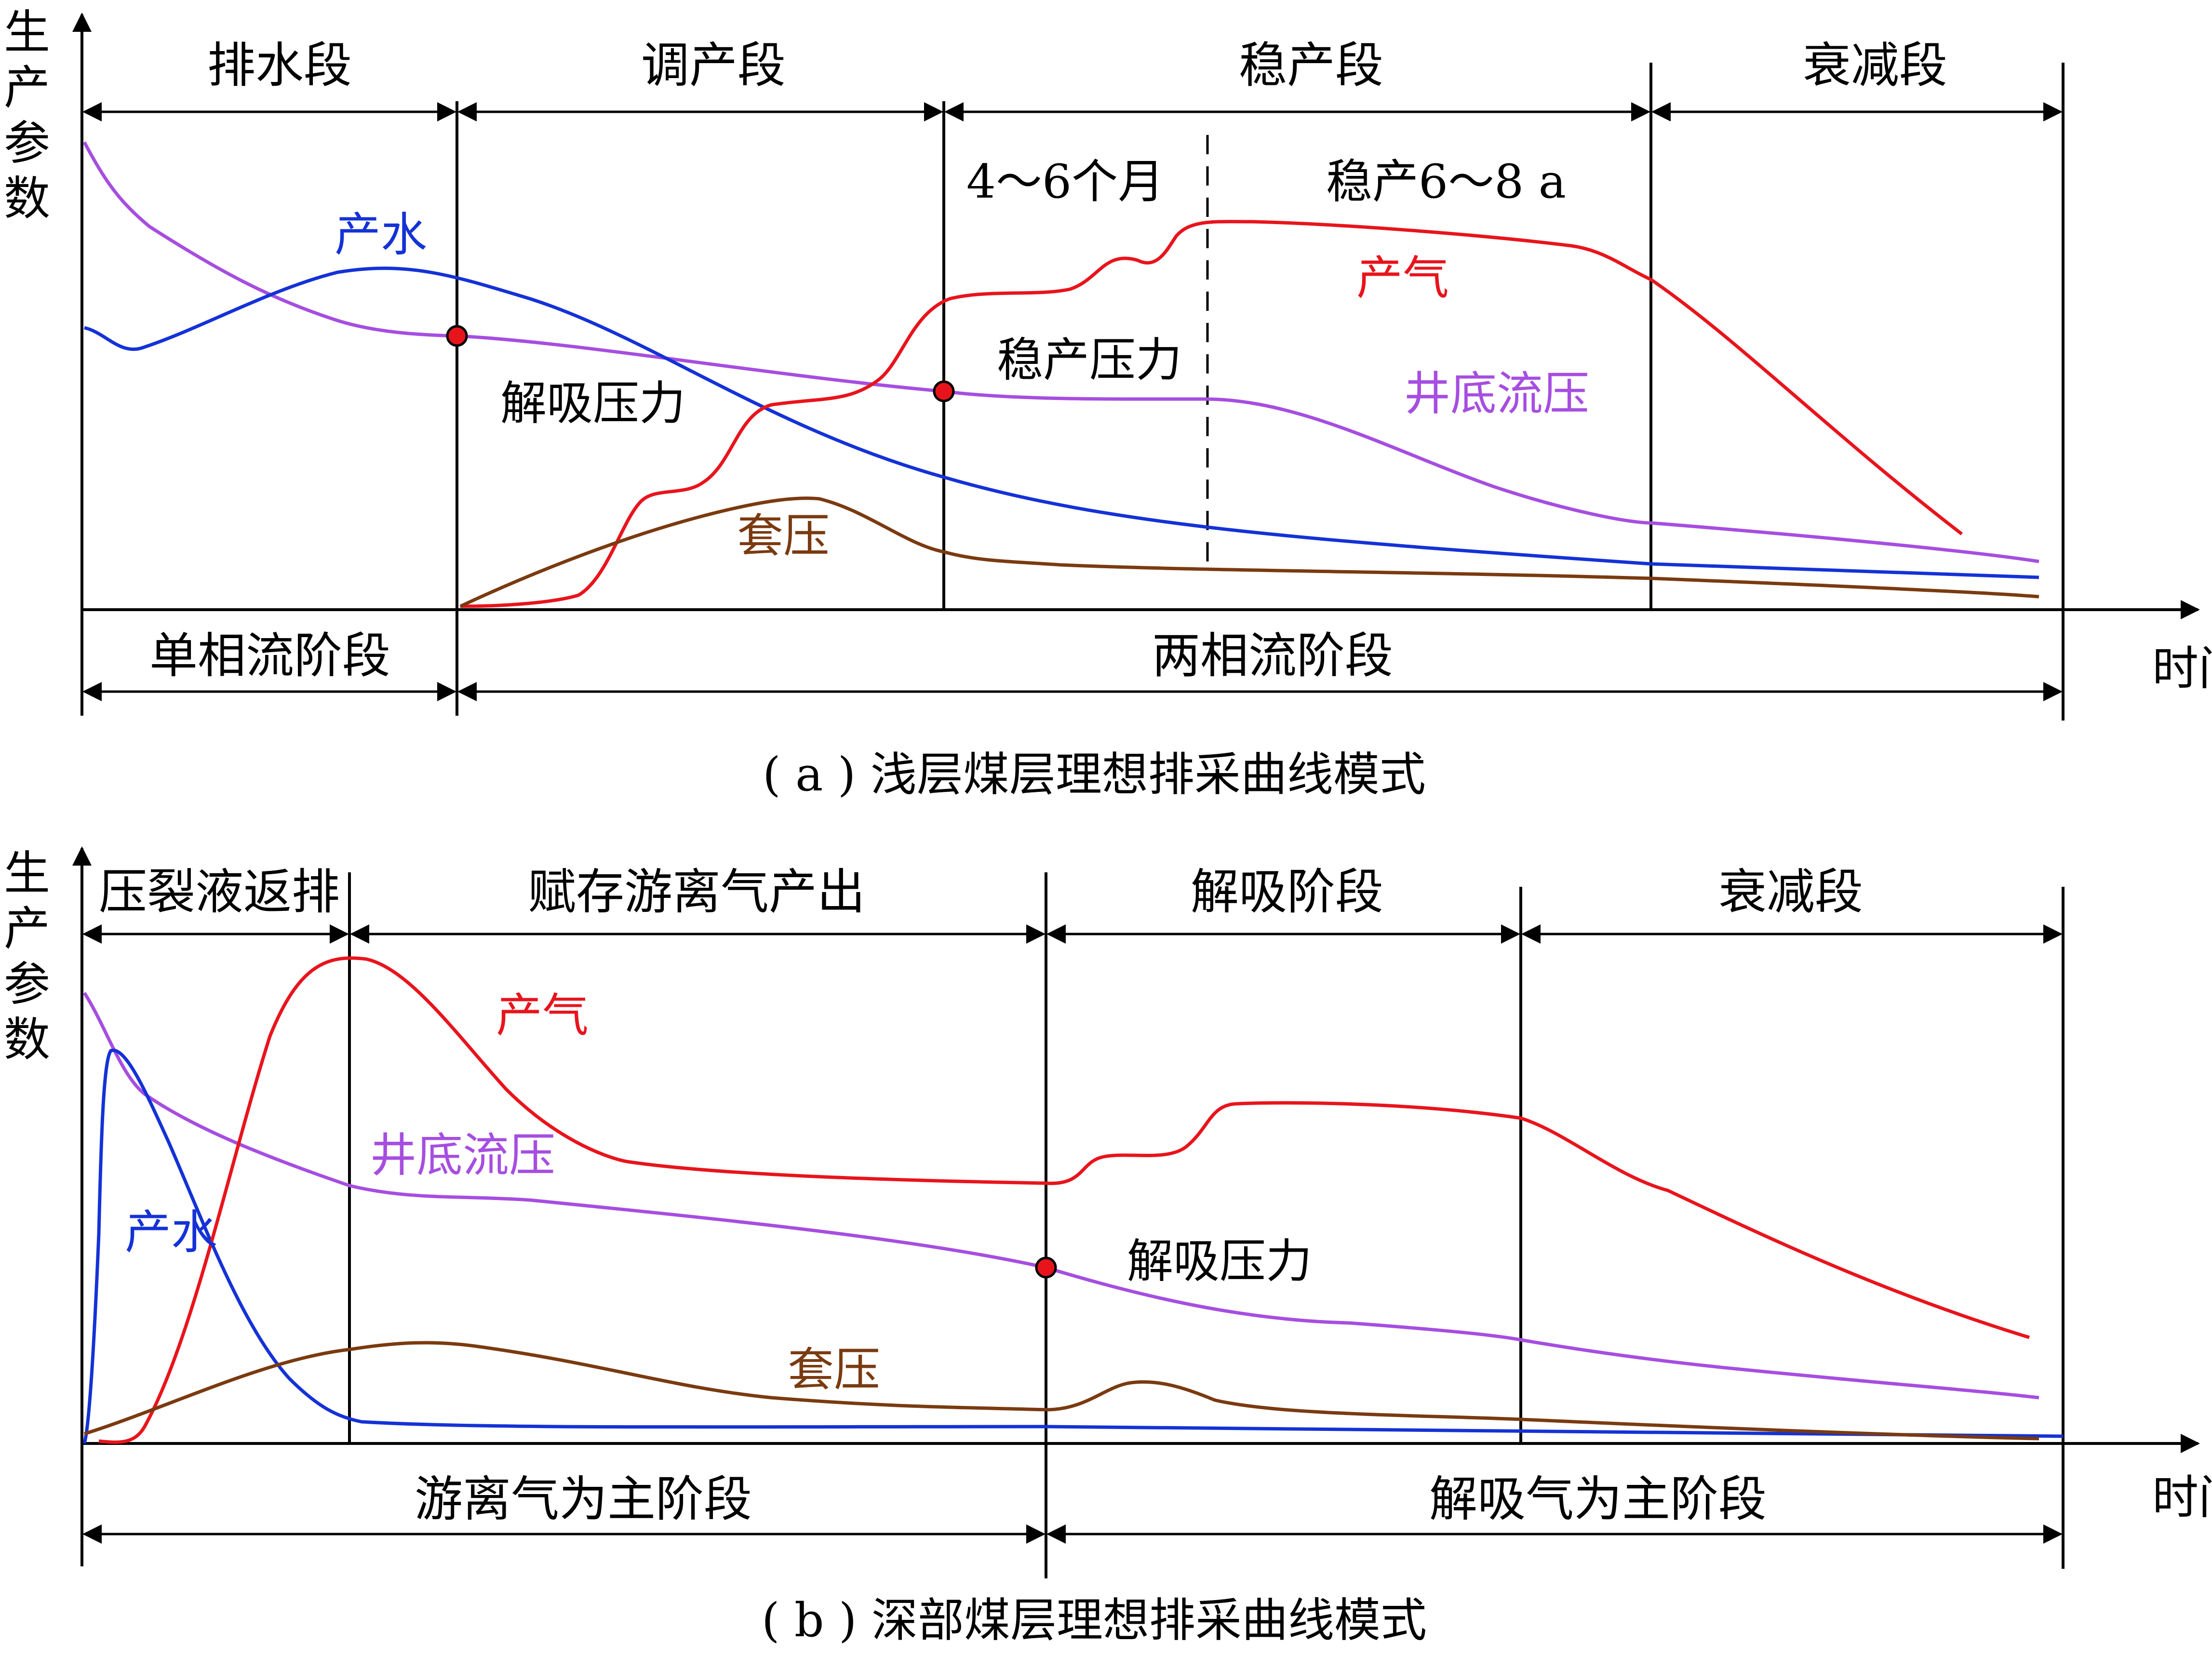 The height and width of the screenshot is (1656, 2212). Describe the element at coordinates (584, 1499) in the screenshot. I see `panel-b-phase-label: 游离气为主阶段` at that location.